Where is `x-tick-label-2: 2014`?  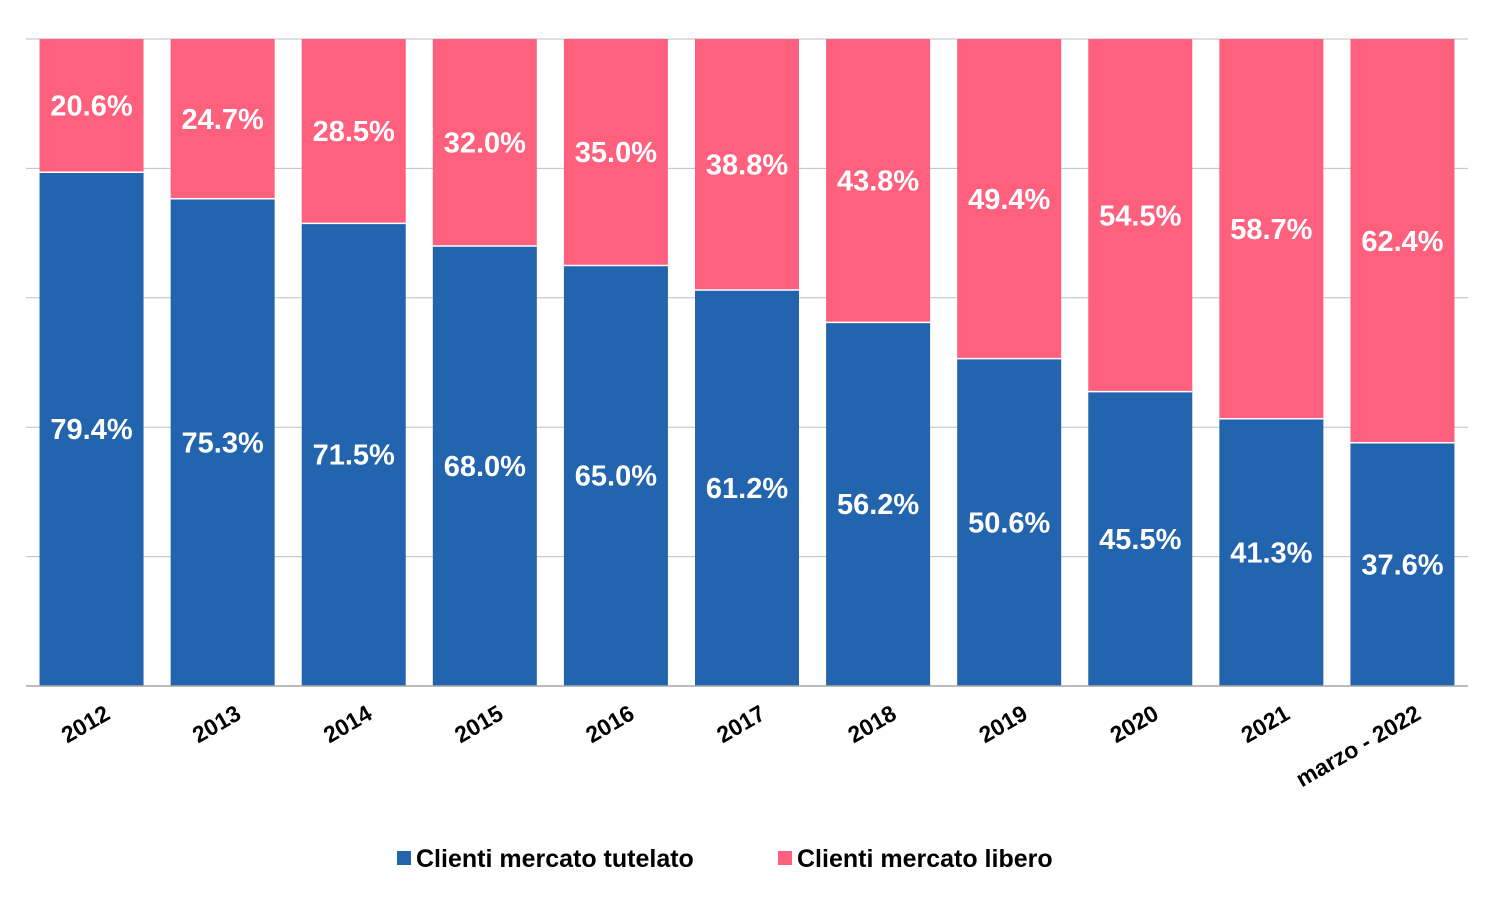
x-tick-label-2: 2014 is located at coordinates (347, 724).